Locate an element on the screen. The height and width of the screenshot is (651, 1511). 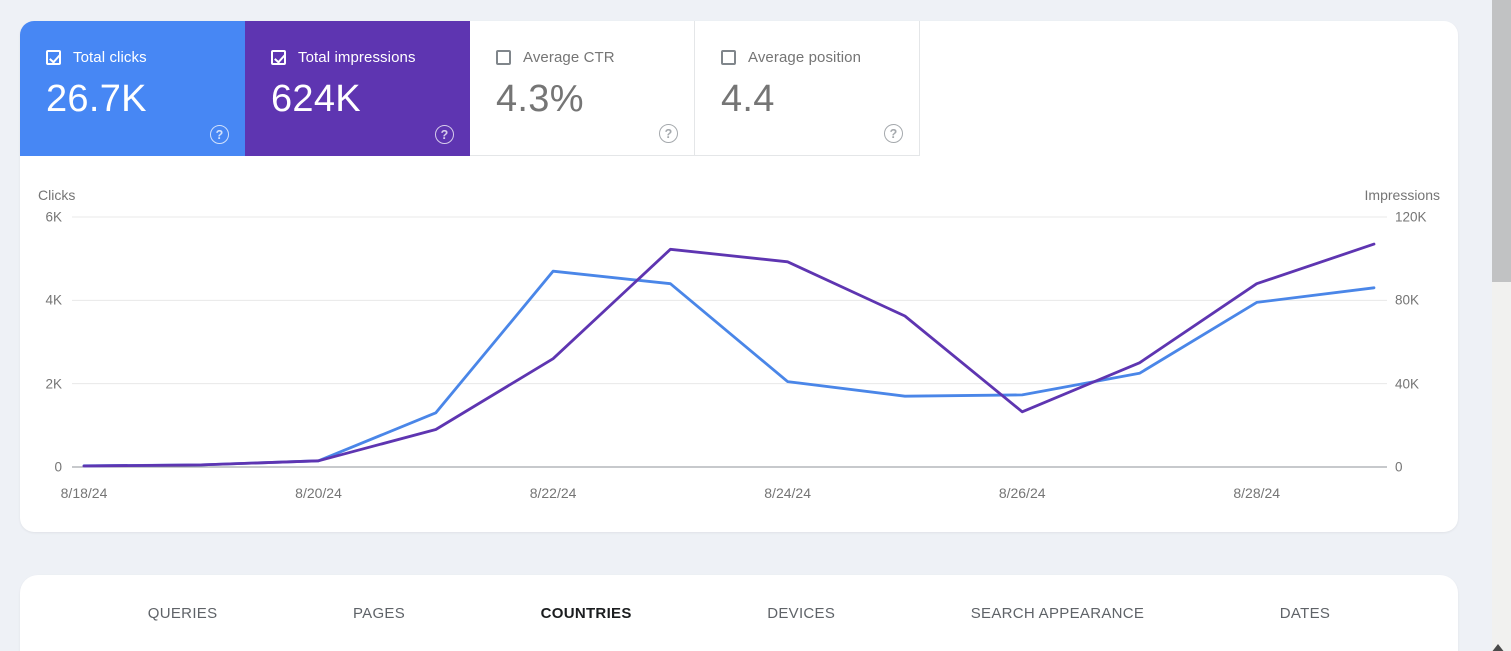
tab-devices: DEVICES is located at coordinates (801, 613).